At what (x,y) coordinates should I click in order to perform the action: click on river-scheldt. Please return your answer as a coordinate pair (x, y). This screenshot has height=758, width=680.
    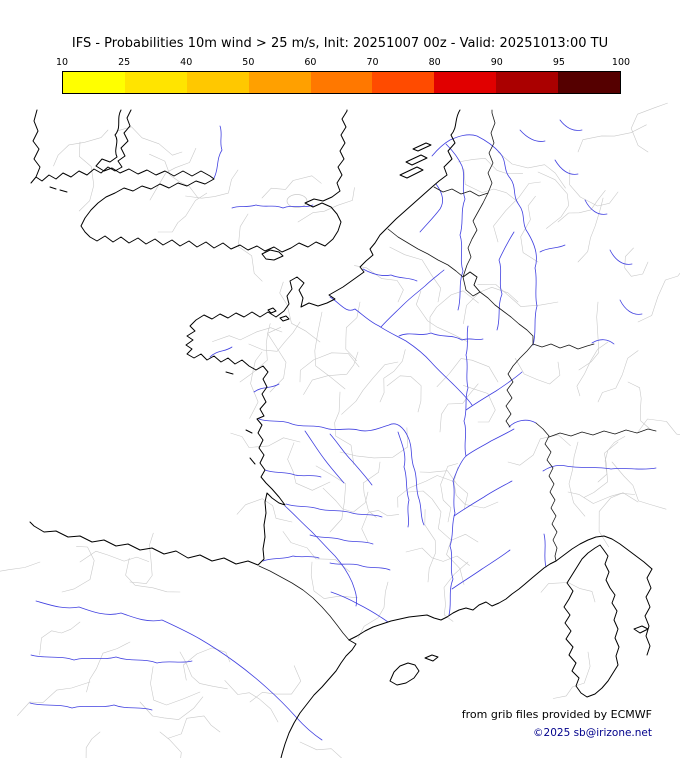
    Looking at the image, I should click on (431, 208).